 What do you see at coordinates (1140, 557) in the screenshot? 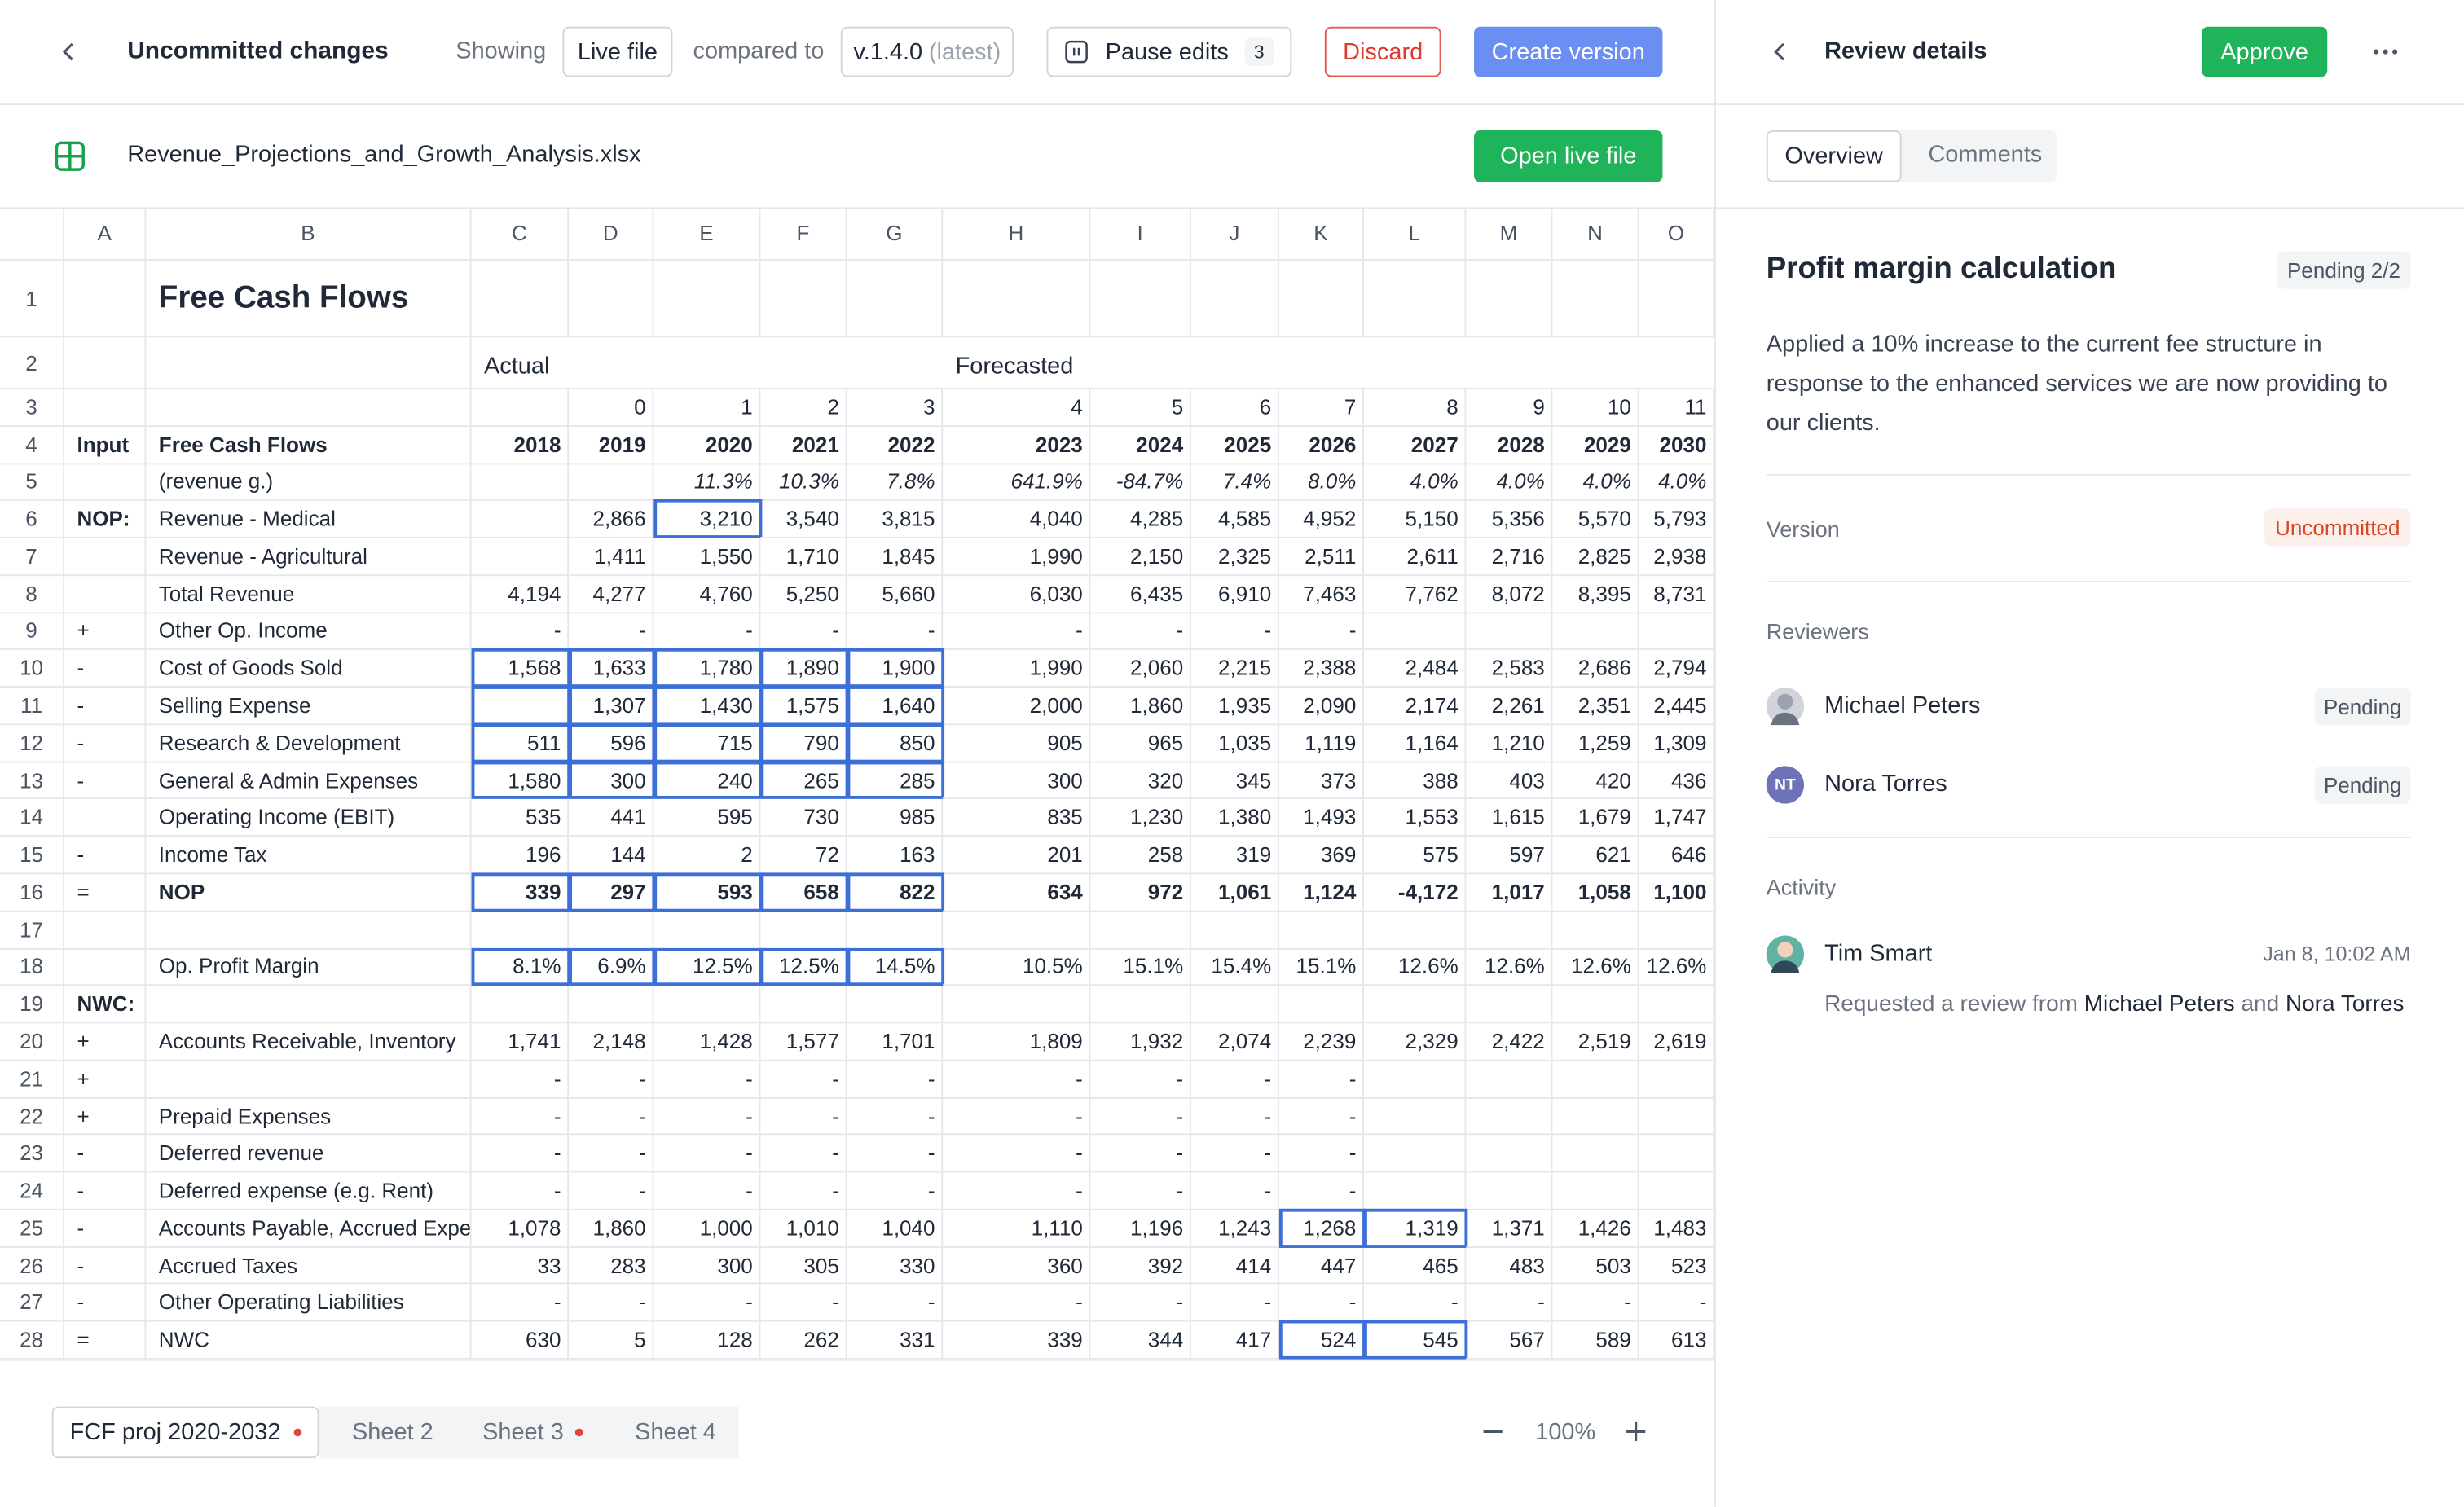
I see `cell: 2,150` at bounding box center [1140, 557].